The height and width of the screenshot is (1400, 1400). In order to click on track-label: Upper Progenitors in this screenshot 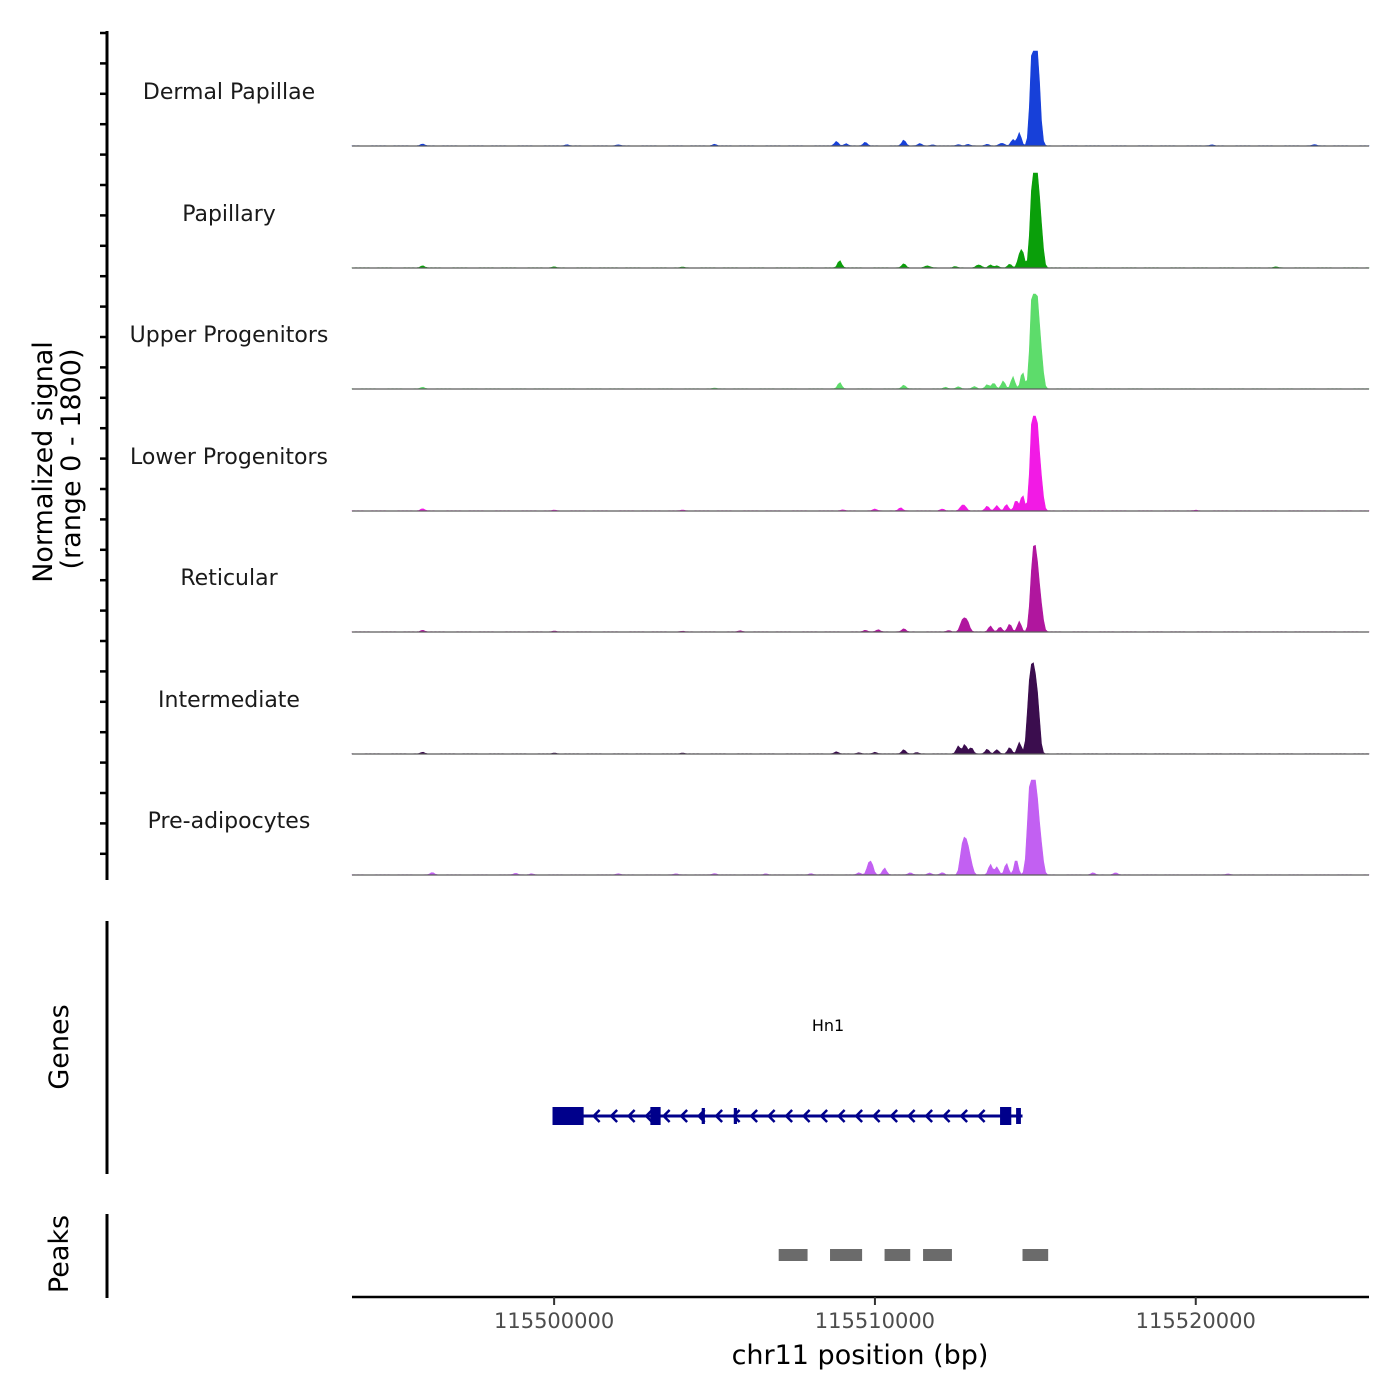, I will do `click(229, 335)`.